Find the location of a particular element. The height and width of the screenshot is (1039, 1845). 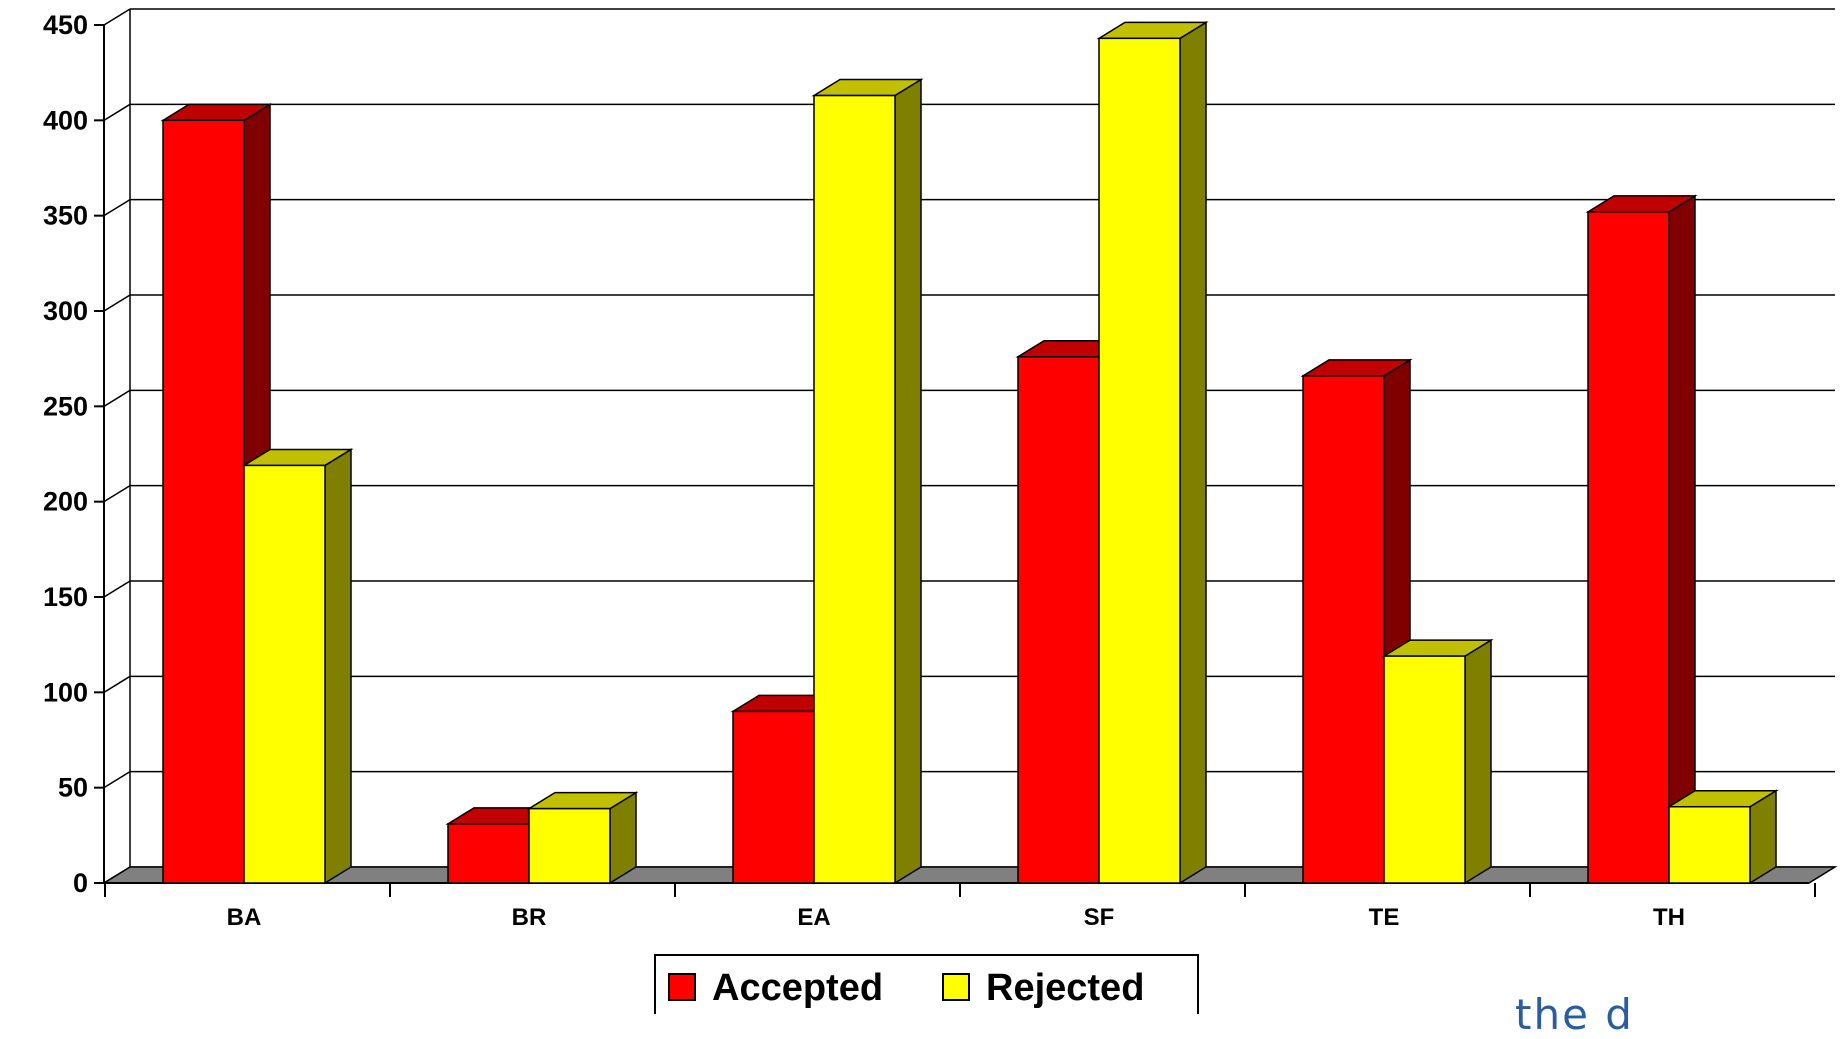

bar-rejected-ea is located at coordinates (867, 481).